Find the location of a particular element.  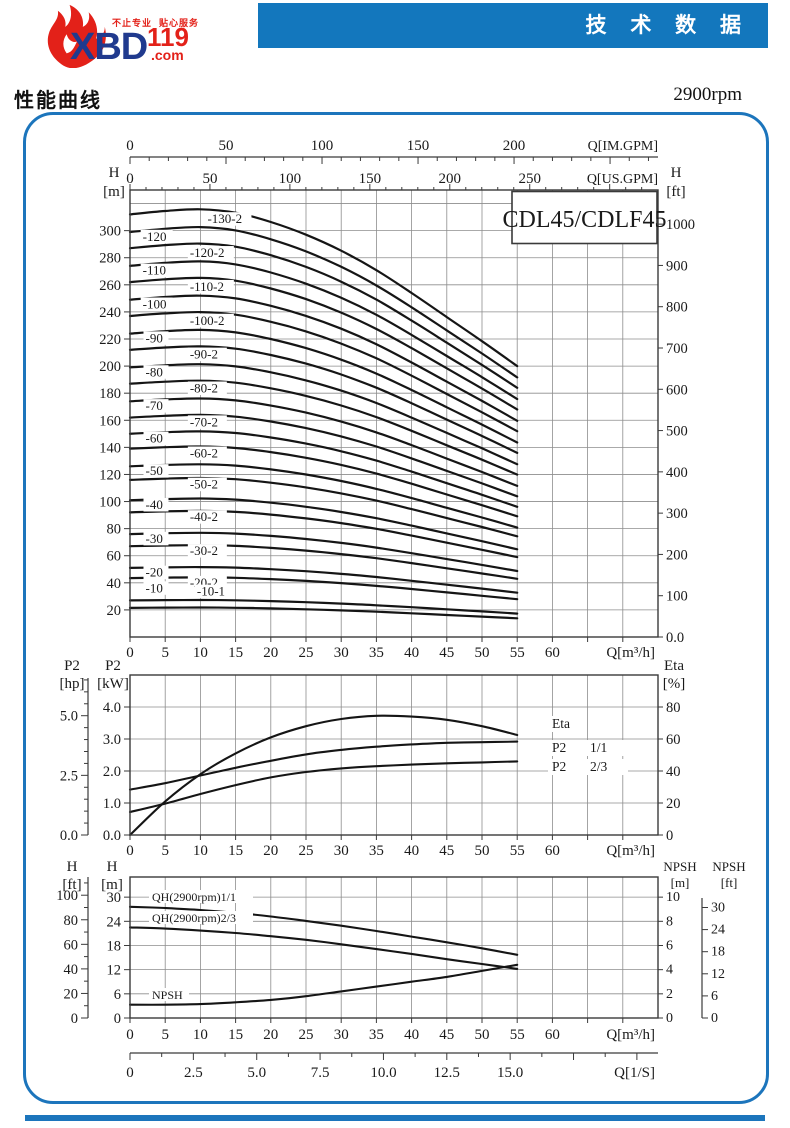

svg-text: -110 is located at coordinates (154, 270).